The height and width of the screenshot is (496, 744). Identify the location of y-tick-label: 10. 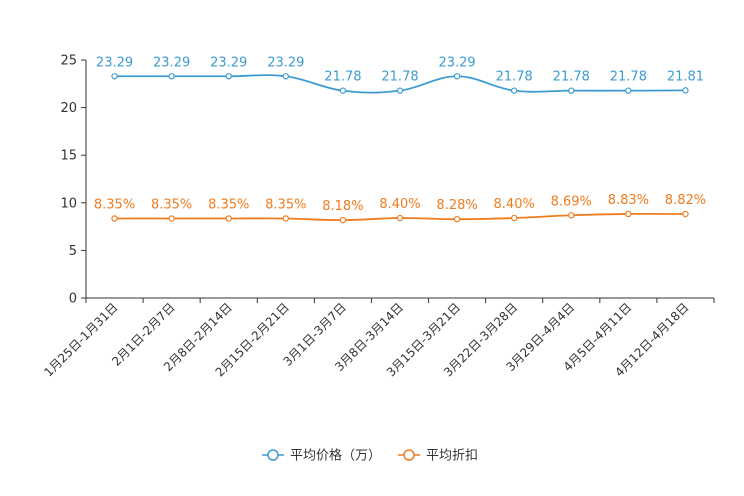
(68, 203).